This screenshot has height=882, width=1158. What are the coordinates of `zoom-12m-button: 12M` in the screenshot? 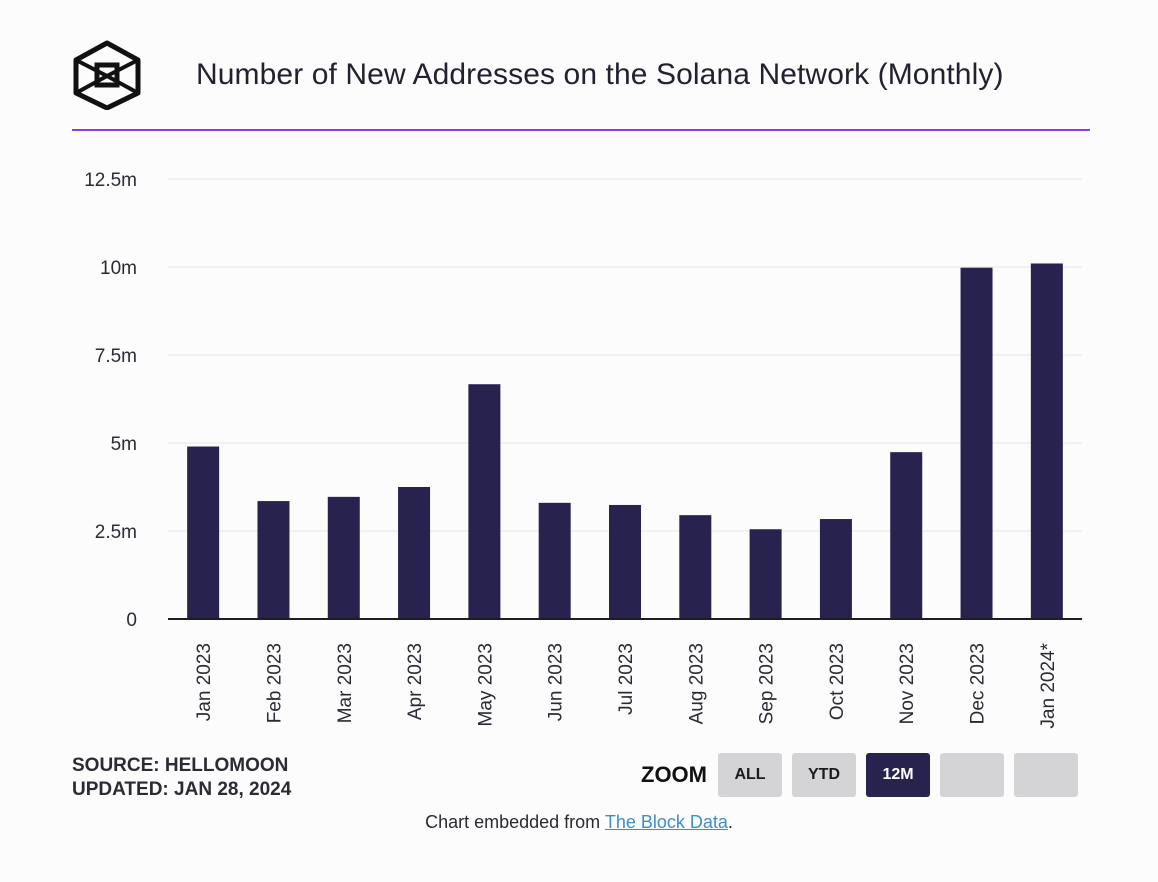 It's located at (898, 775).